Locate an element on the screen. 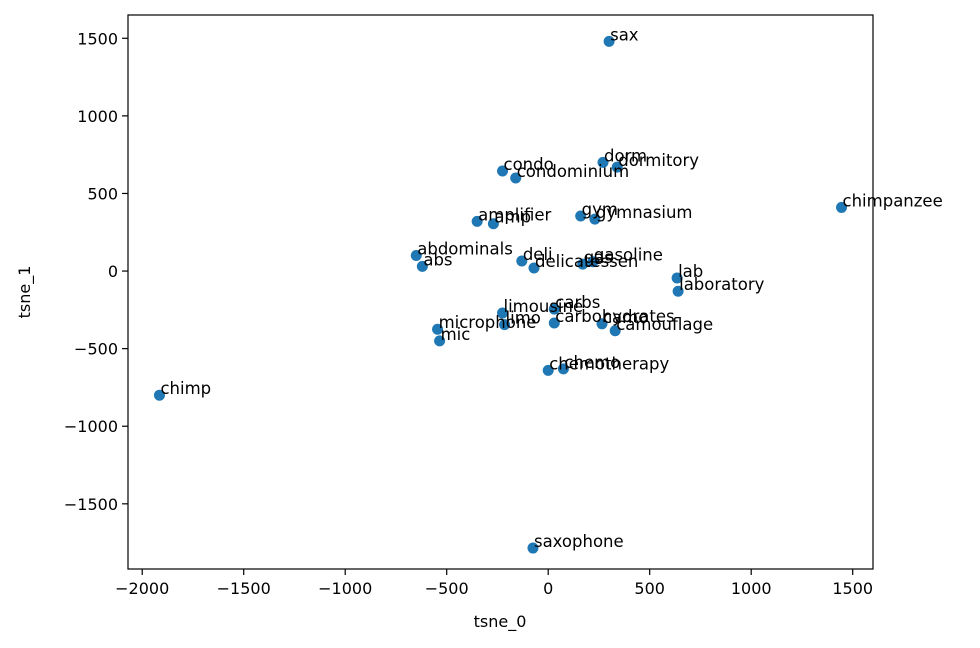  point-label: dormitory is located at coordinates (658, 160).